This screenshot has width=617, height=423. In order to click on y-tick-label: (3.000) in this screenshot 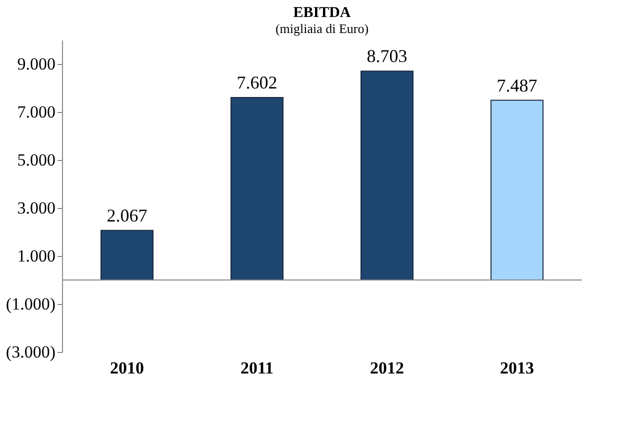, I will do `click(31, 352)`.